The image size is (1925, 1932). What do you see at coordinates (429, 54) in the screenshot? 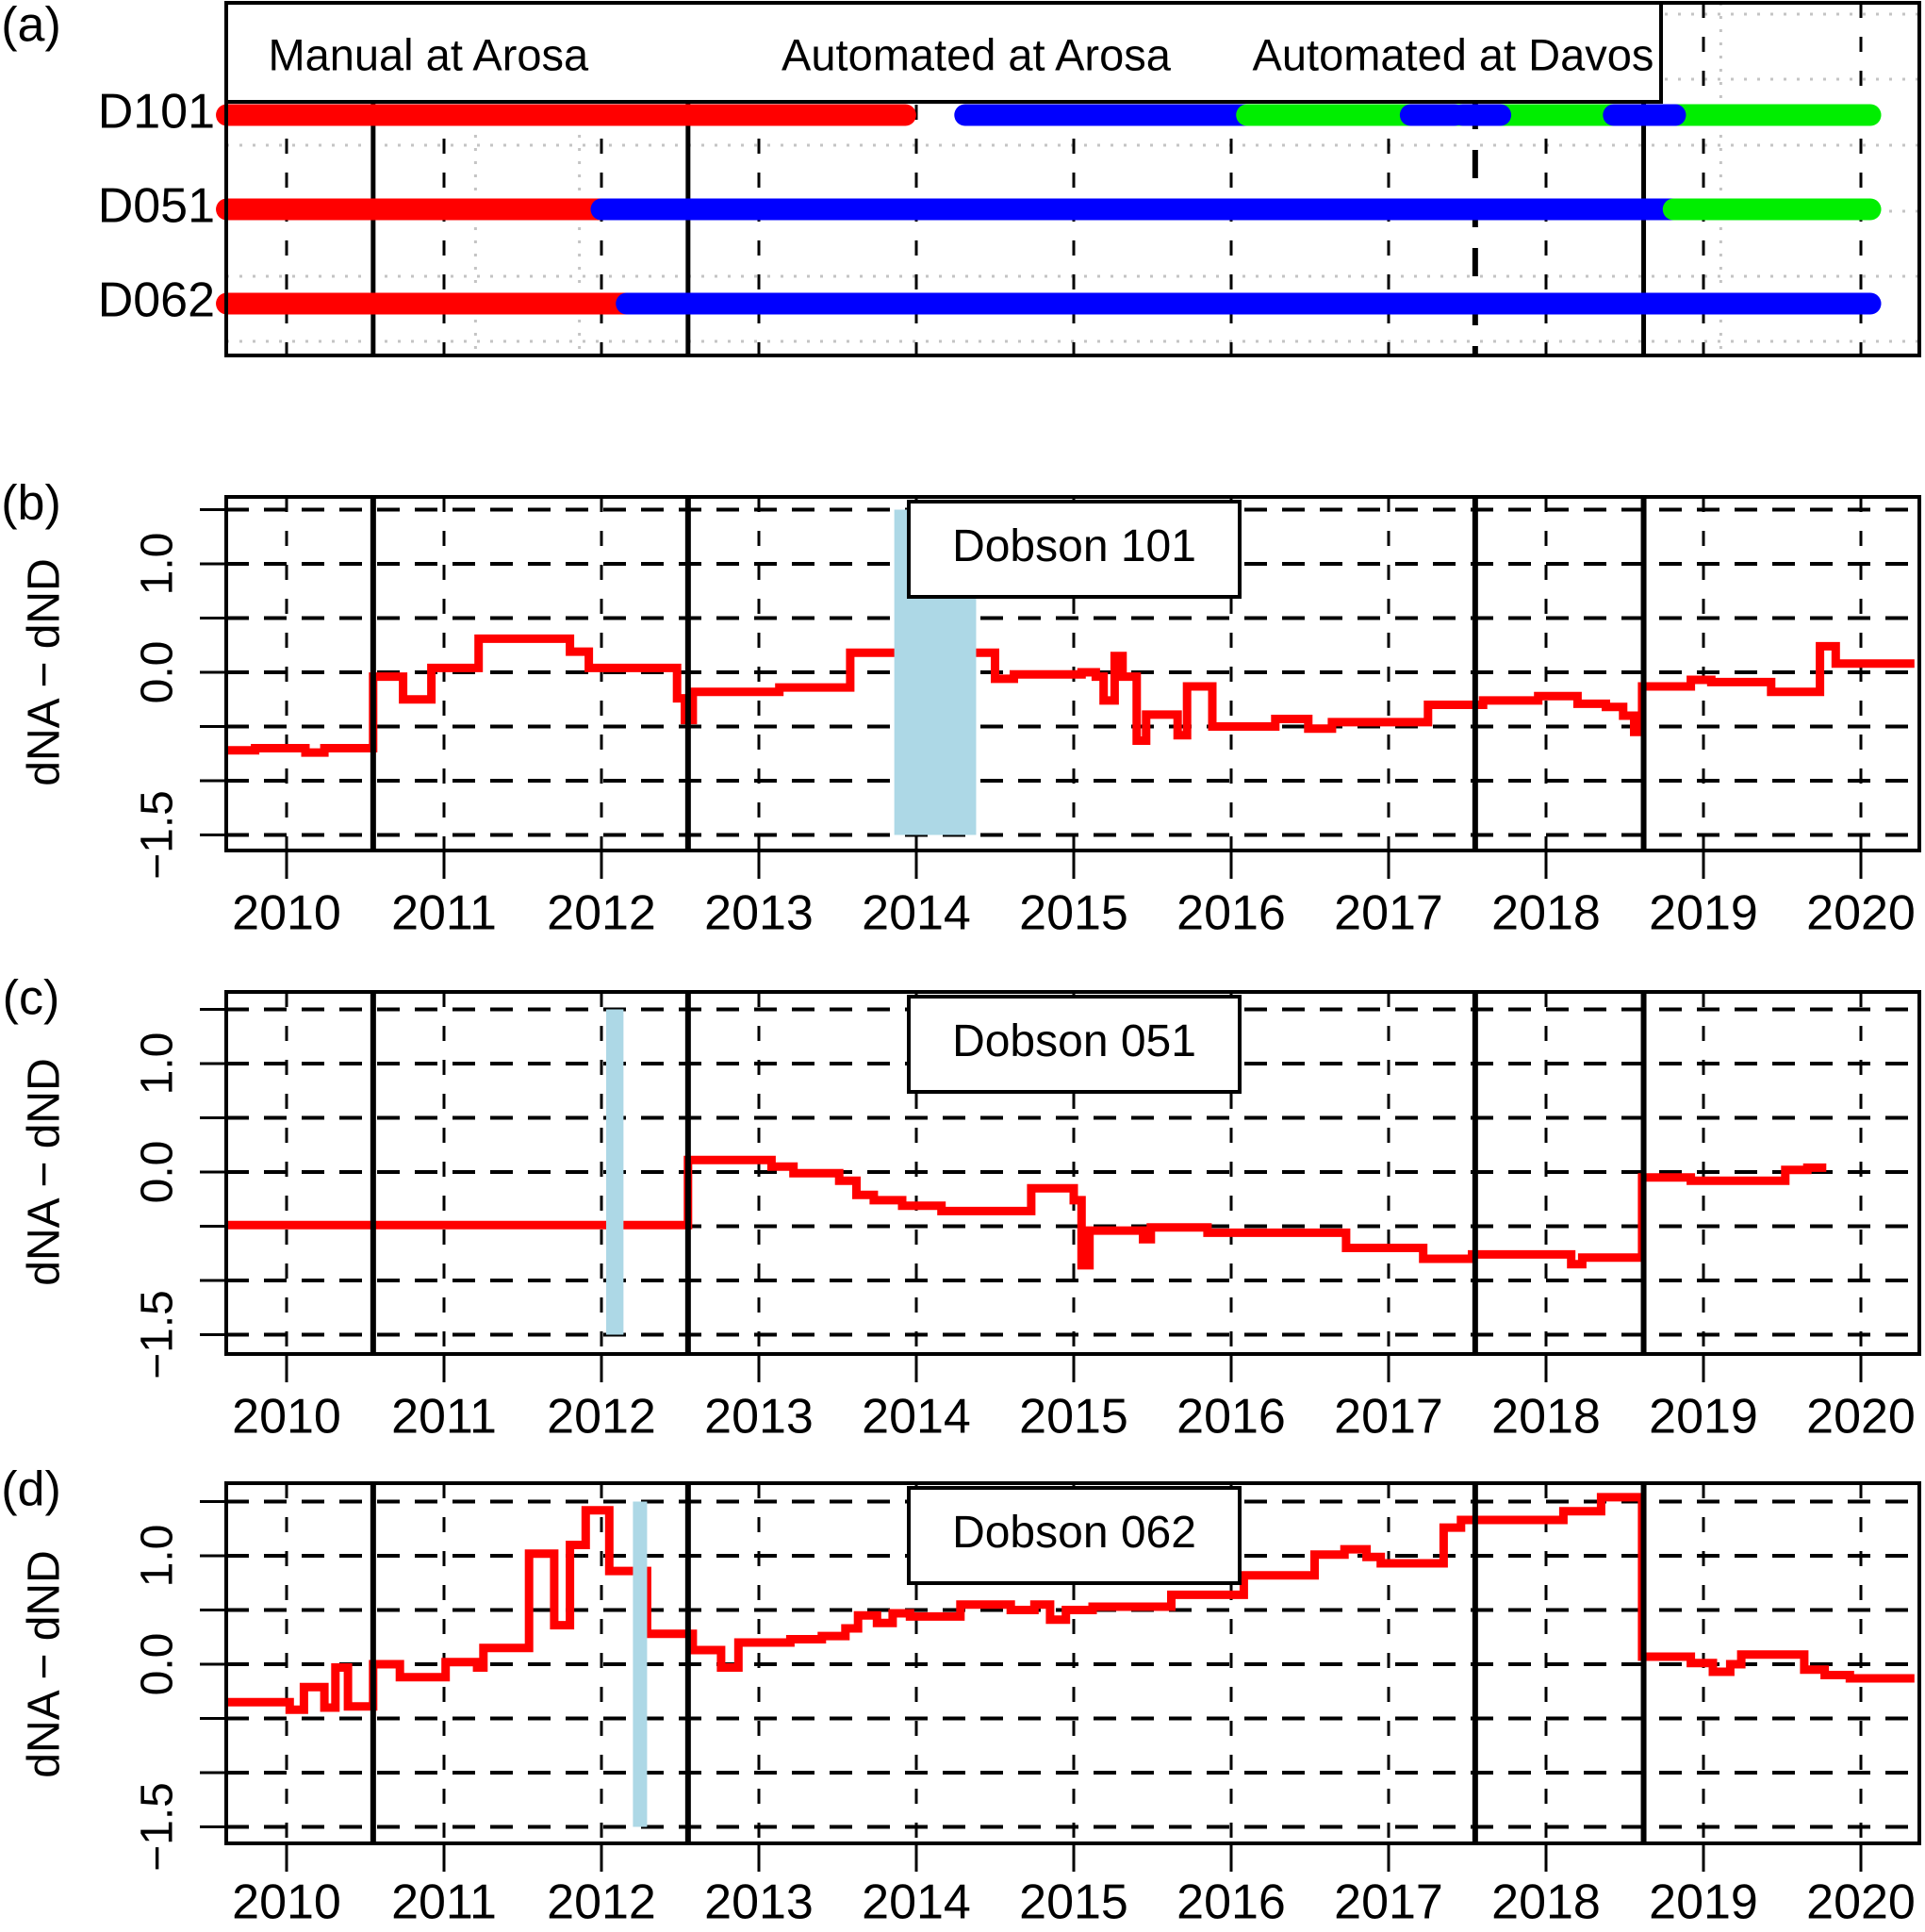
I see `legend-item-0: Manual at Arosa` at bounding box center [429, 54].